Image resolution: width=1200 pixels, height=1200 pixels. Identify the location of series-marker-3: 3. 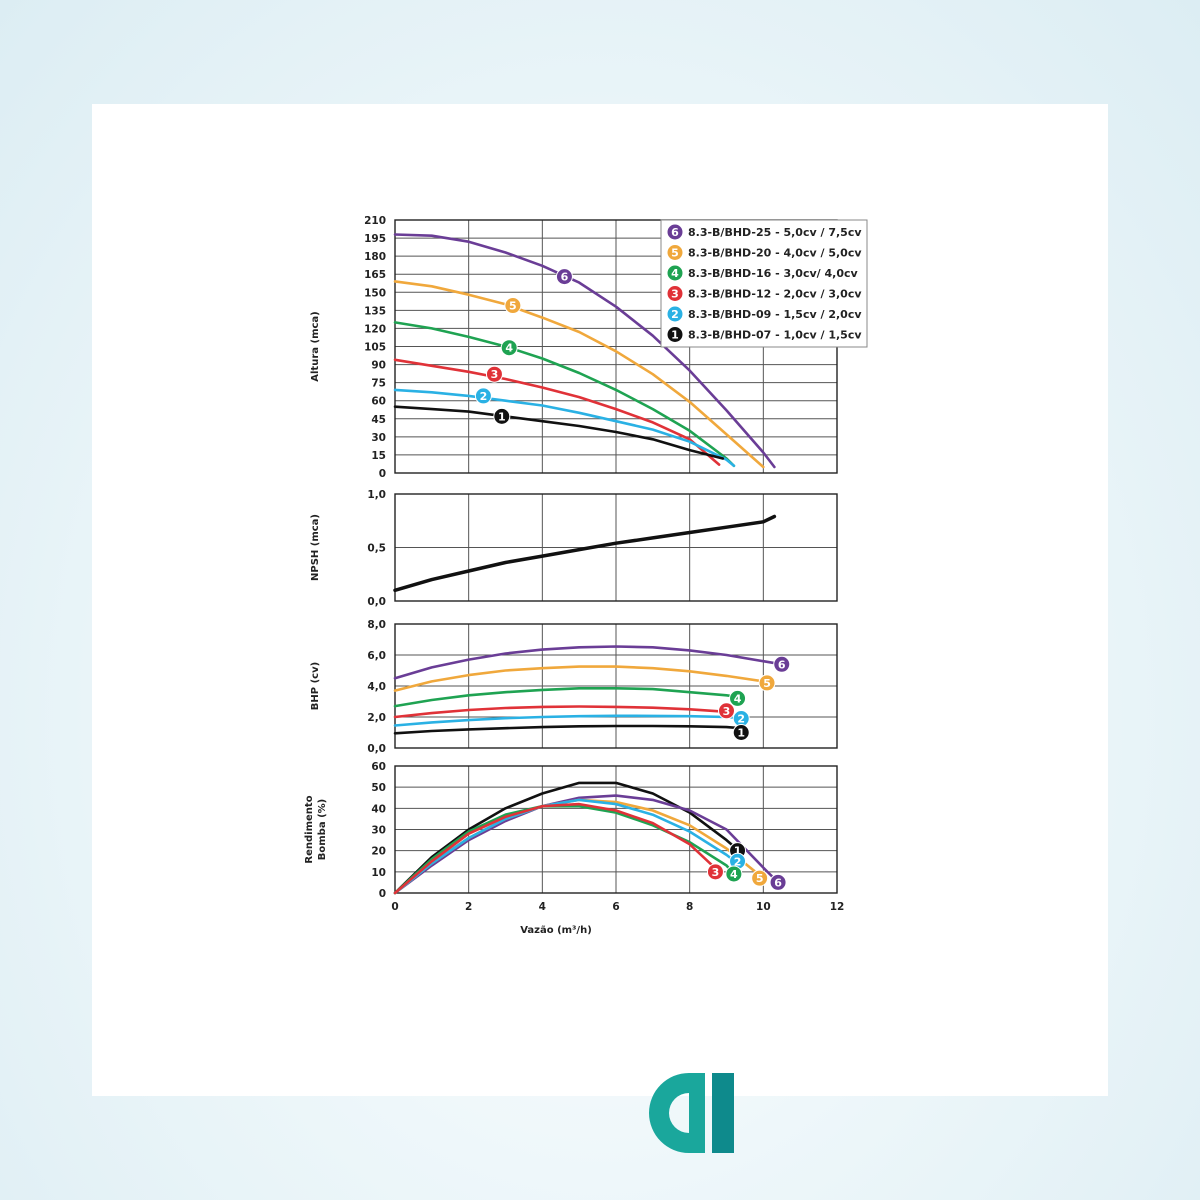
(726, 711).